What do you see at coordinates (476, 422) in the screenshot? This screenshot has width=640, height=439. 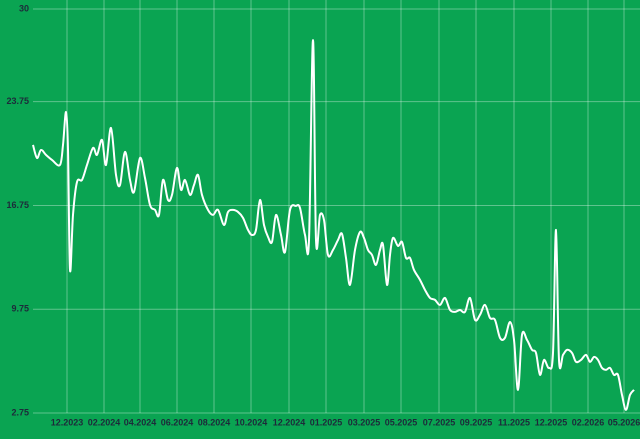 I see `x-tick-label: 09.2025` at bounding box center [476, 422].